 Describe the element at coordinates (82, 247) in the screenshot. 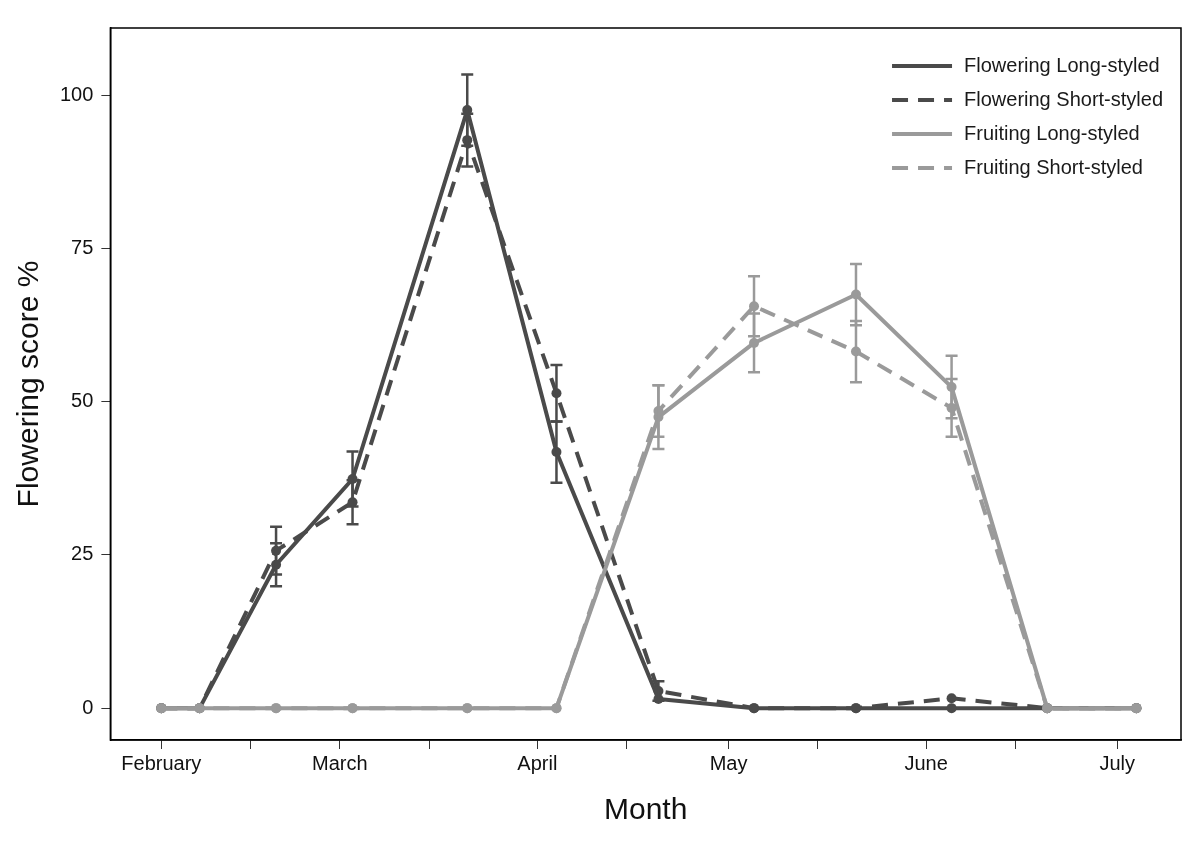

I see `y-tick-label: 75` at that location.